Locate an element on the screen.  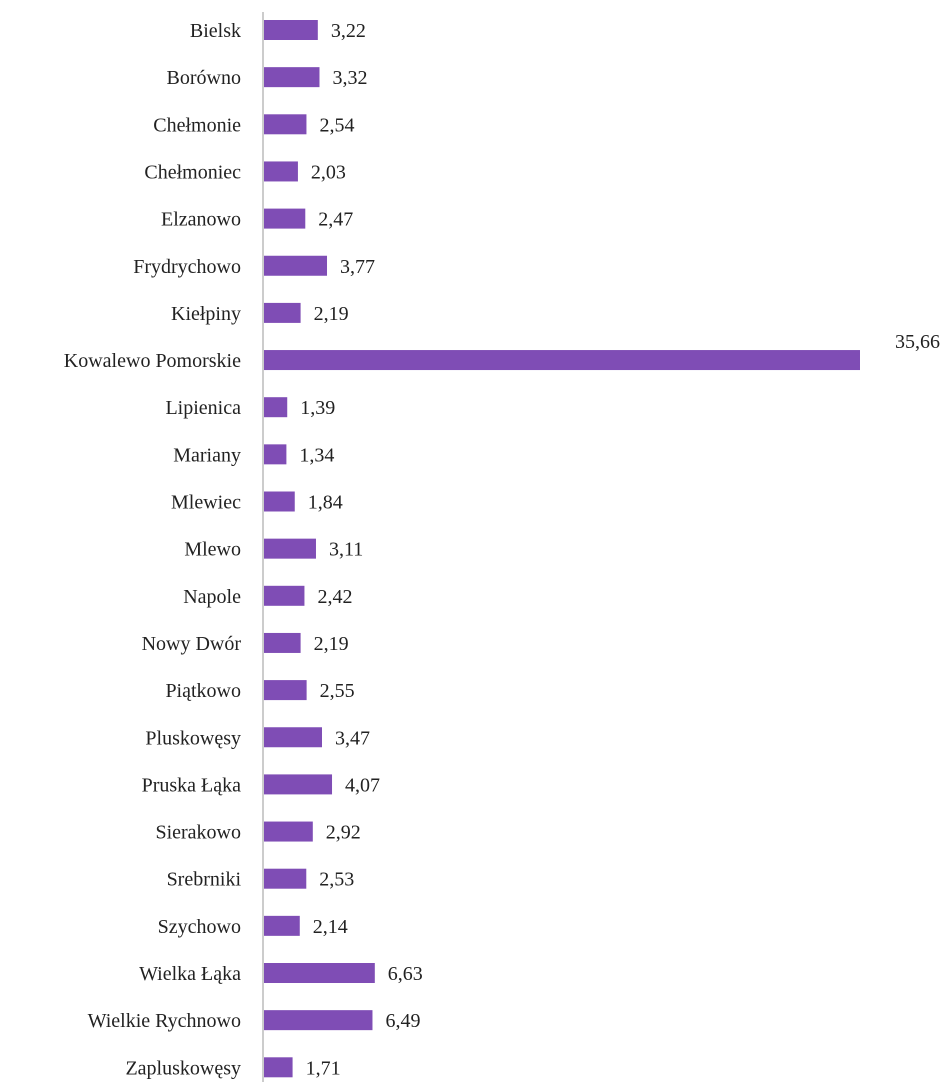
category-label: Mariany is located at coordinates (207, 455).